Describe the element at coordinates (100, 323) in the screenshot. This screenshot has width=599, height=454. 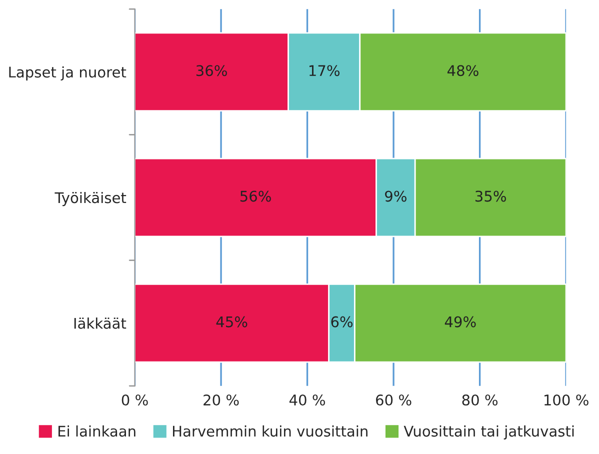
I see `y-tick-label: Iäkkäät` at that location.